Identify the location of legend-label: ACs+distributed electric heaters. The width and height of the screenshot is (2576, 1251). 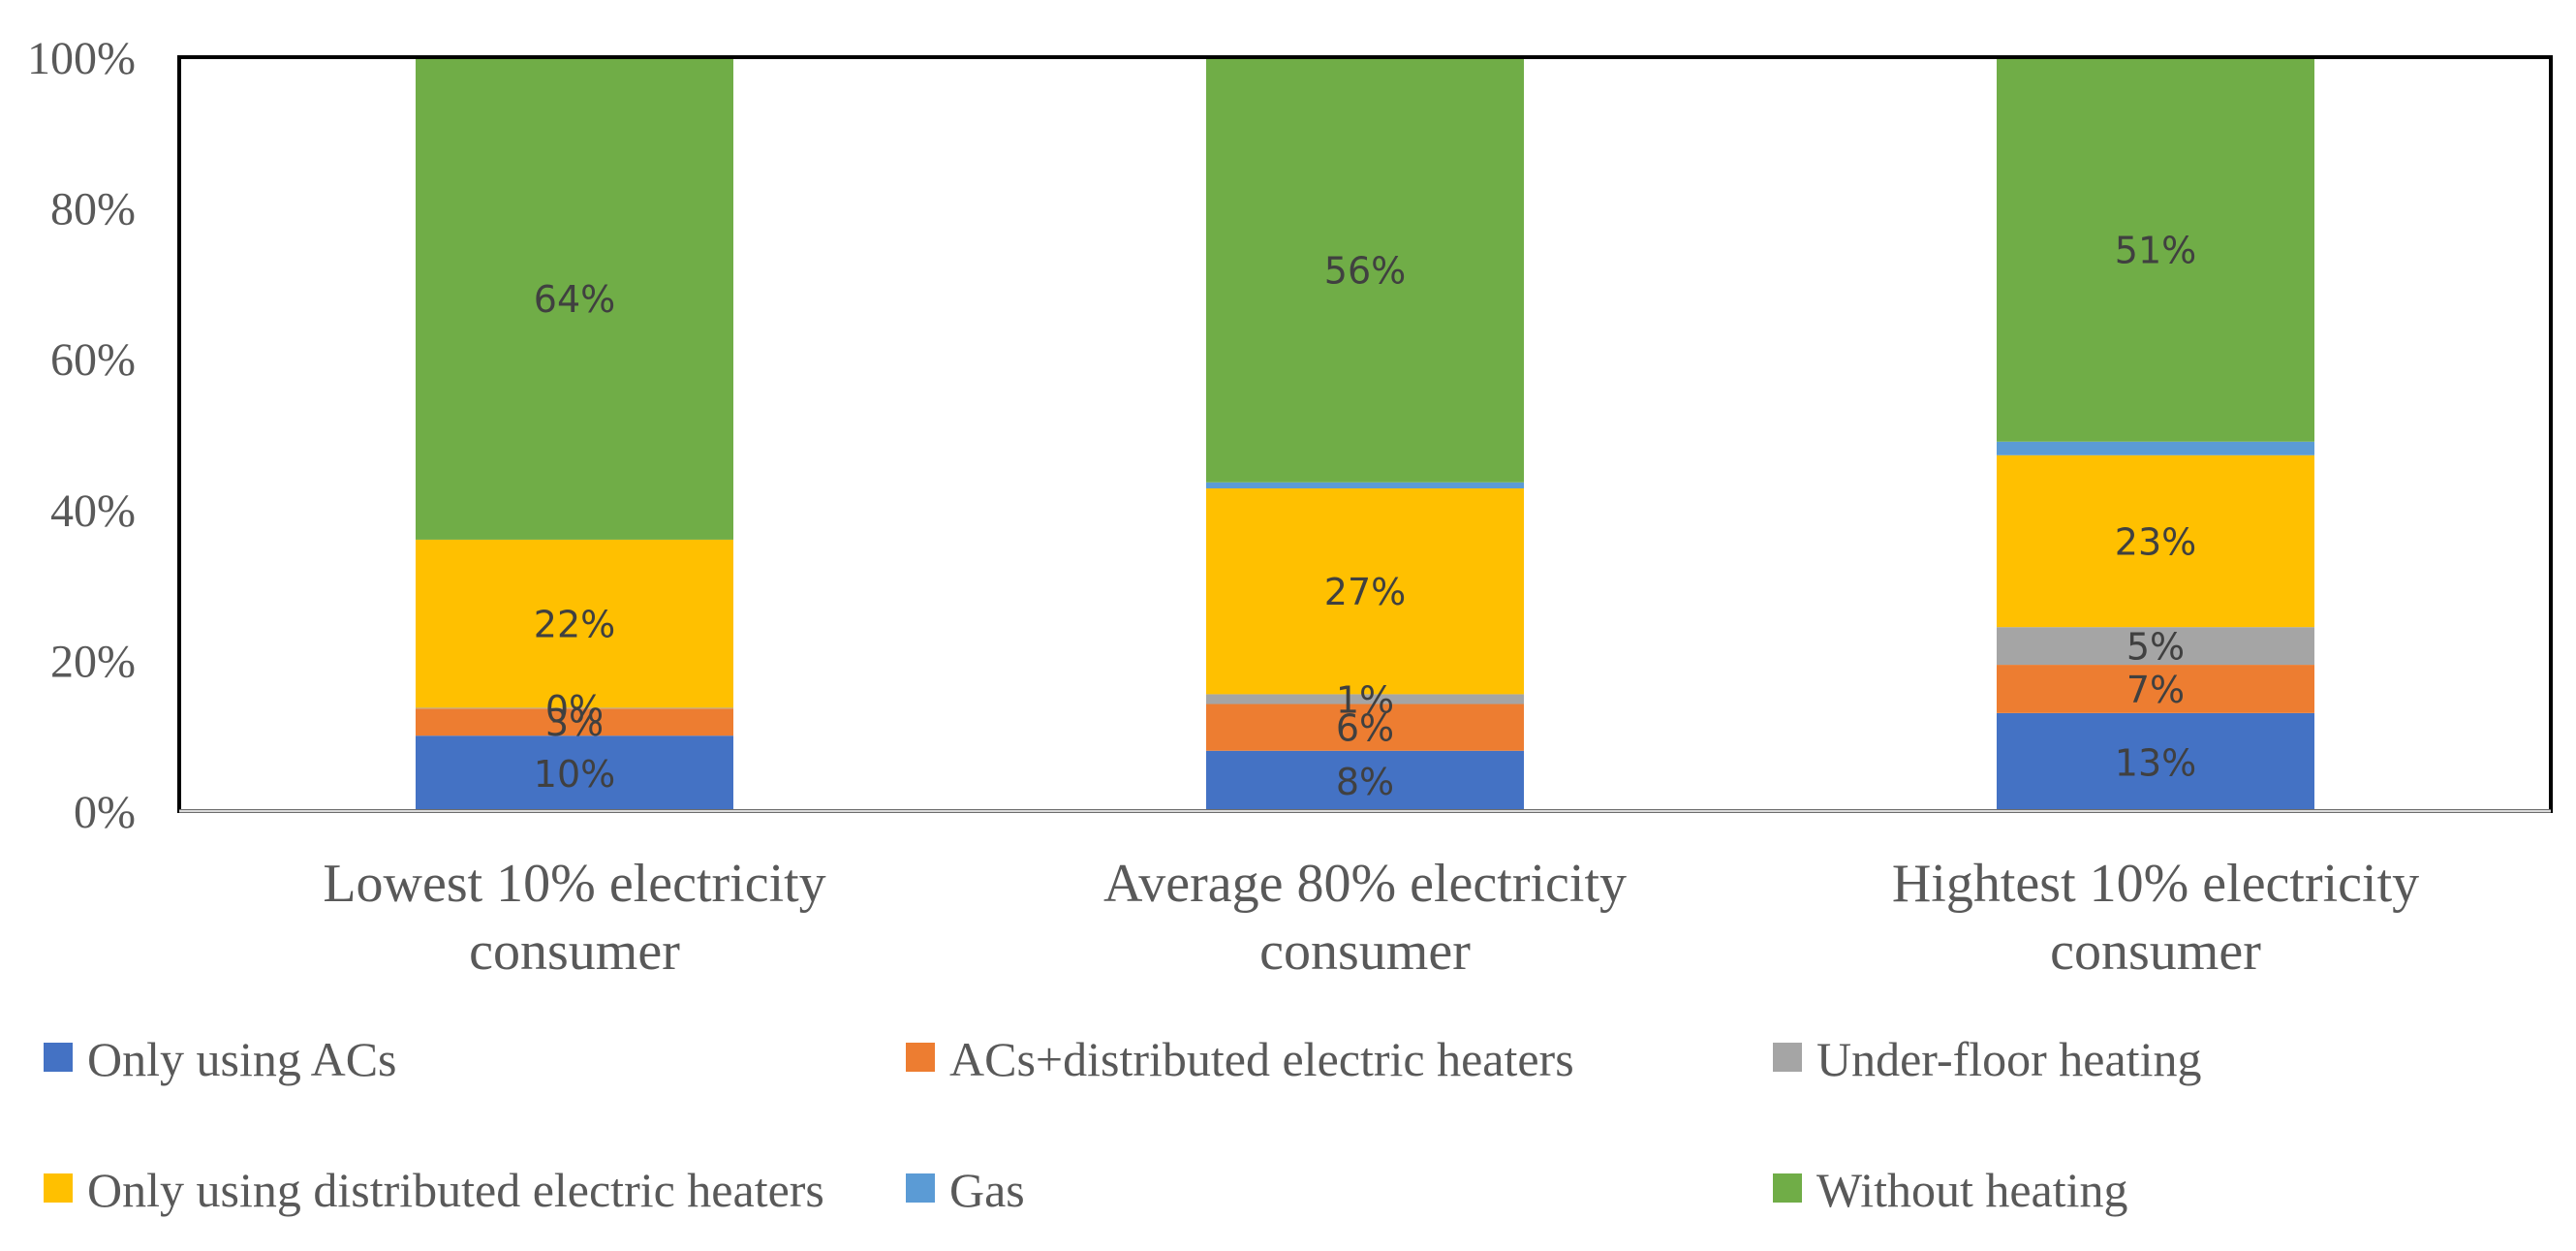
(1261, 1059).